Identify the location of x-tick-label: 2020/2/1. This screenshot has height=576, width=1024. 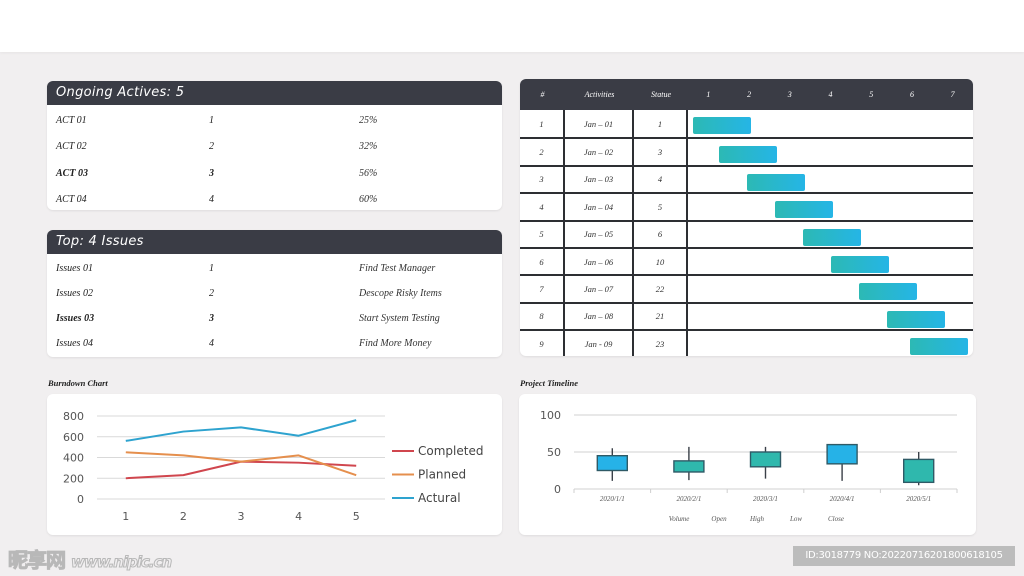
(688, 499).